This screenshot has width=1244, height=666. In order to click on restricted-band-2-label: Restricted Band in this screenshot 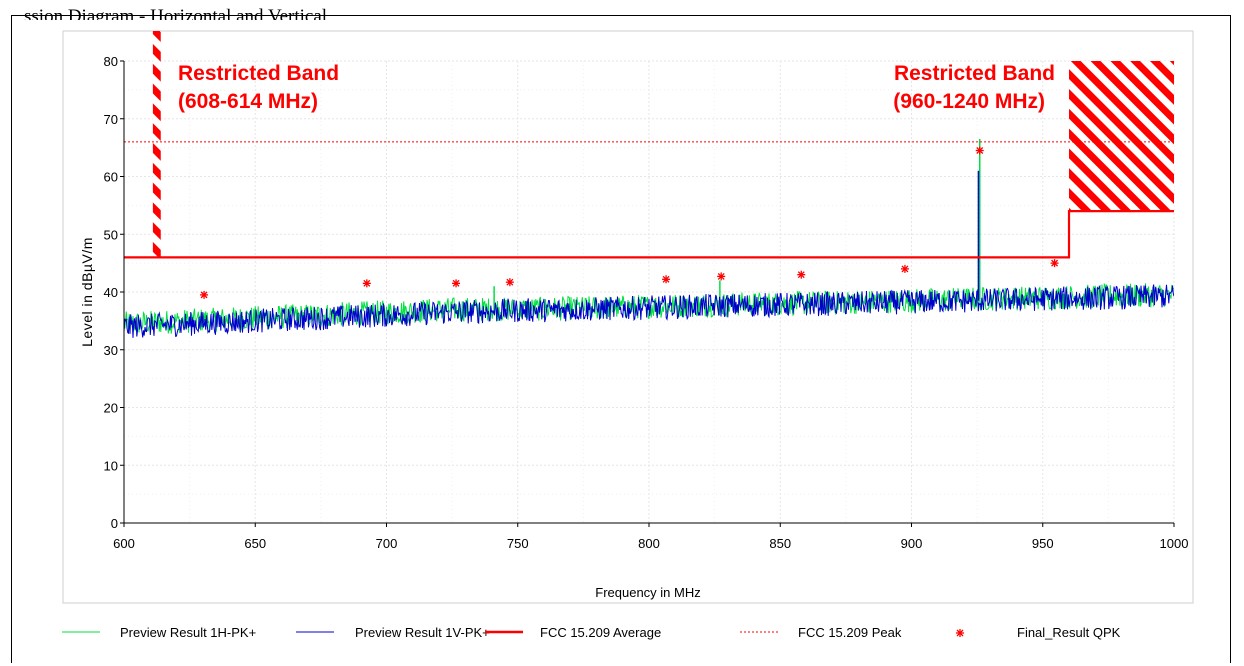, I will do `click(974, 73)`.